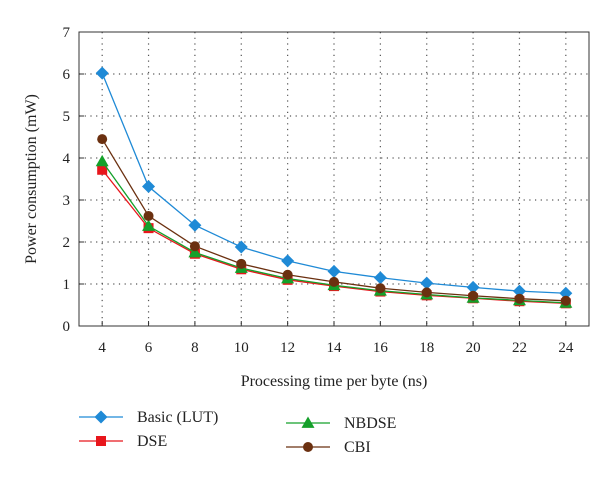 Image resolution: width=600 pixels, height=483 pixels. What do you see at coordinates (67, 75) in the screenshot?
I see `y-tick-label: 6` at bounding box center [67, 75].